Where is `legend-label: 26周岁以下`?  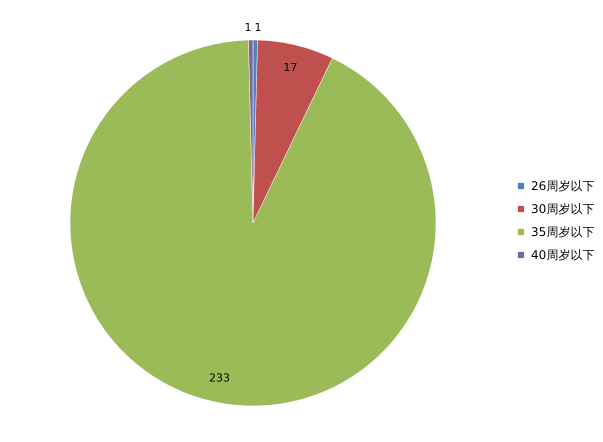 legend-label: 26周岁以下 is located at coordinates (562, 186).